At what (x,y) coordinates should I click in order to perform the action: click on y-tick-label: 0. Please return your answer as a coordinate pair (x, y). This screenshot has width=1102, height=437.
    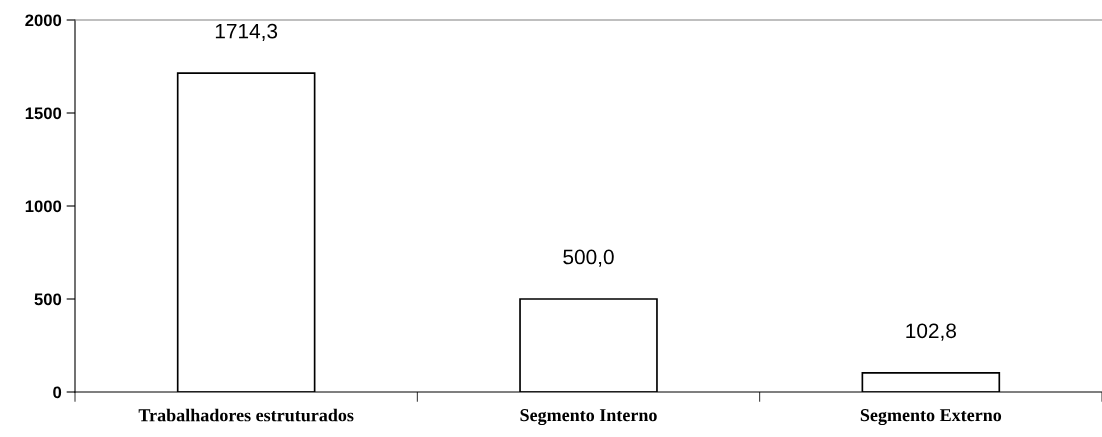
    Looking at the image, I should click on (57, 392).